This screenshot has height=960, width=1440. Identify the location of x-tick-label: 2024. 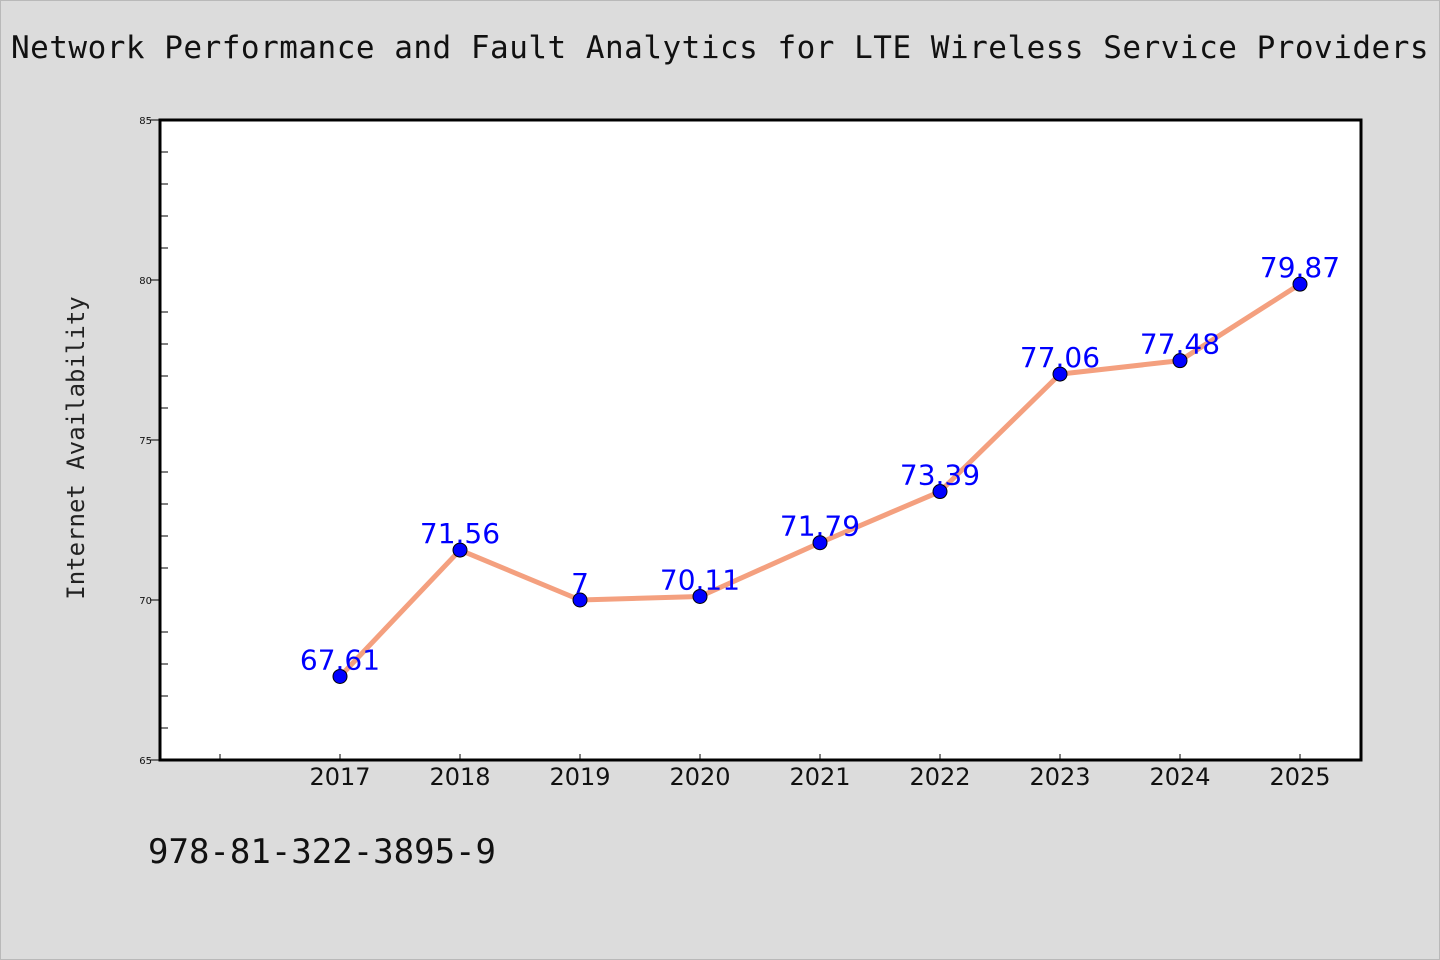
(1179, 777).